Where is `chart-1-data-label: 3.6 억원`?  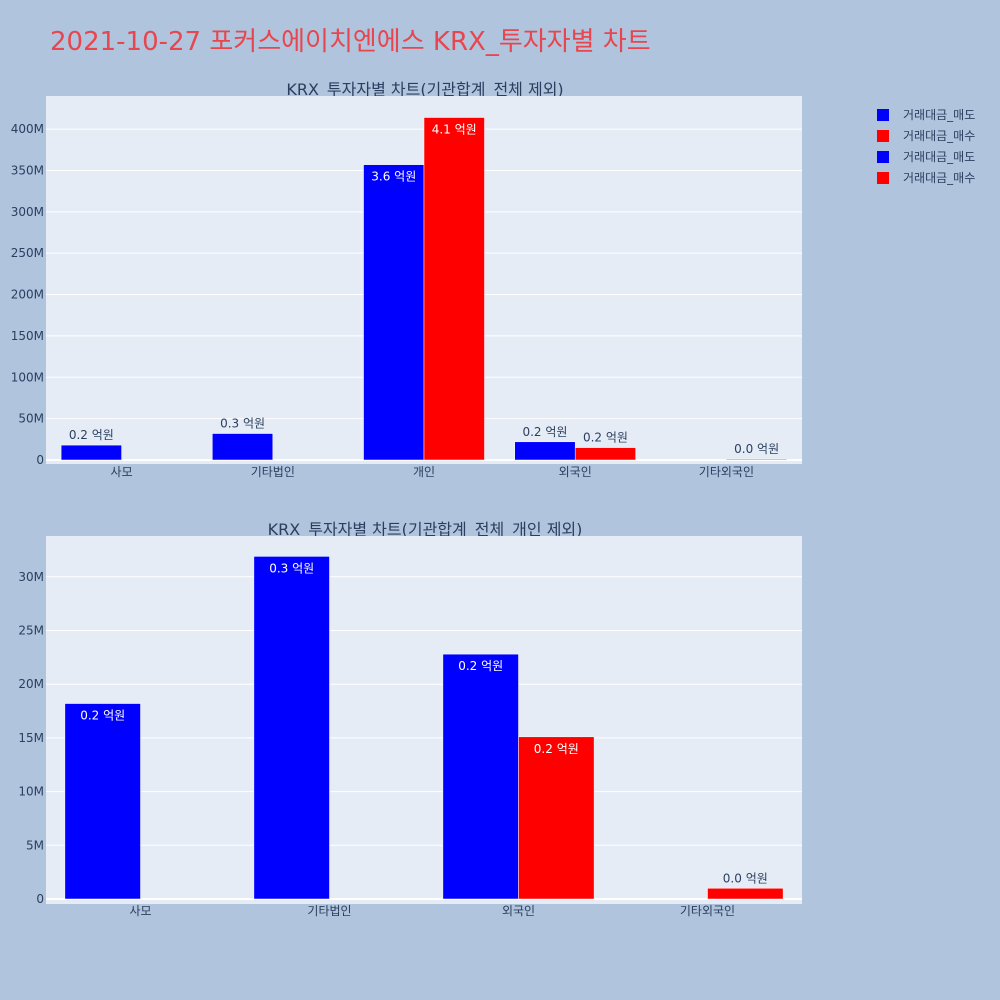
chart-1-data-label: 3.6 억원 is located at coordinates (393, 177).